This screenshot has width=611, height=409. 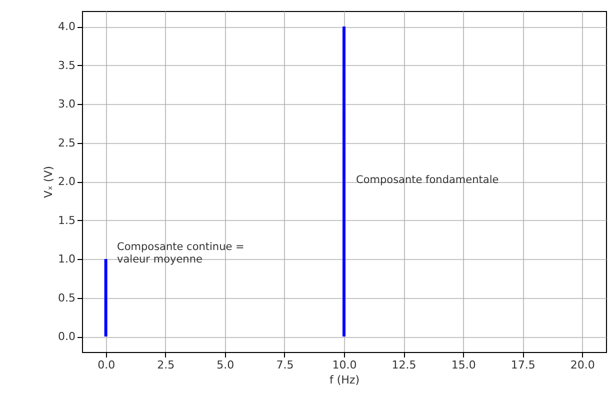 I want to click on x-tick-label: 7.5, so click(x=285, y=365).